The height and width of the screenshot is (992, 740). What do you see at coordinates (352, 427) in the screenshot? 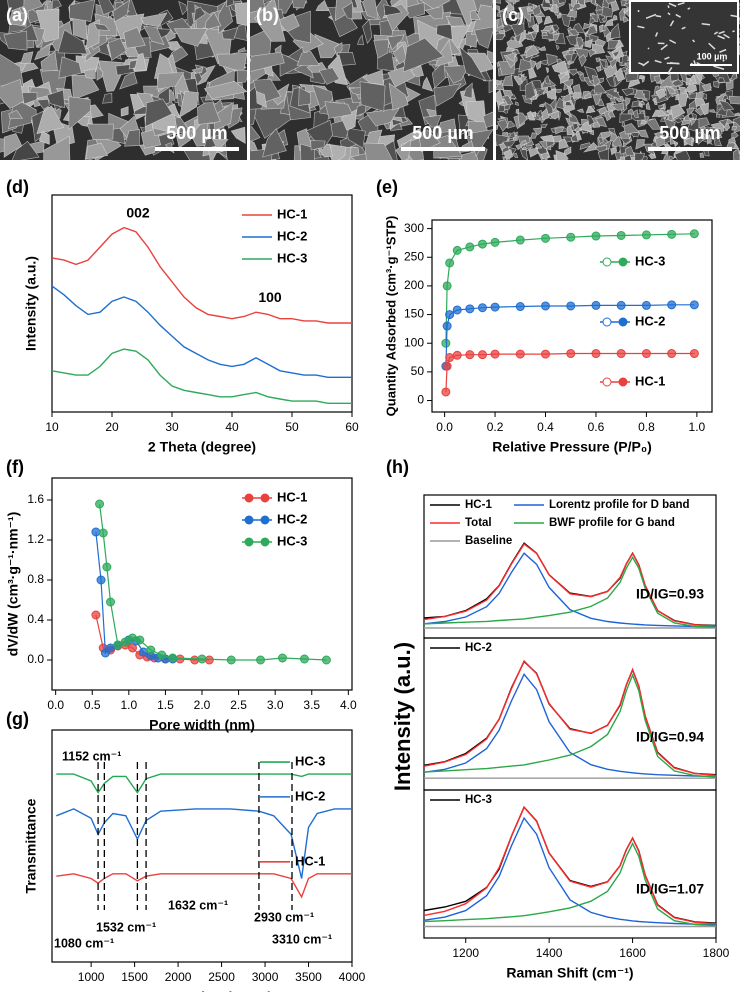
I see `x-tick-label: 60` at bounding box center [352, 427].